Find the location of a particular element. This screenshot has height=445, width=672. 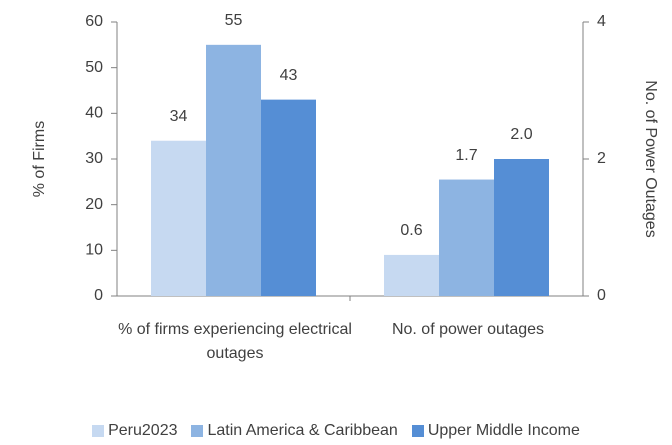

legend-item: Peru2023 is located at coordinates (134, 431).